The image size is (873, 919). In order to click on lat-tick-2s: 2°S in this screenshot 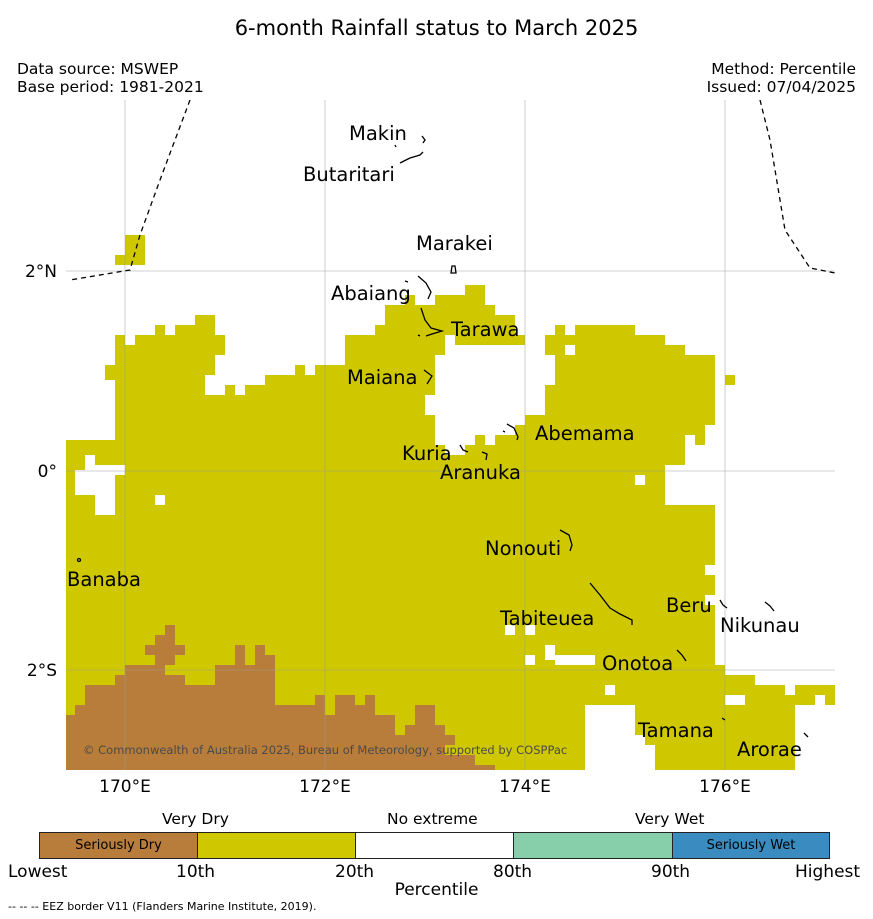, I will do `click(42, 671)`.